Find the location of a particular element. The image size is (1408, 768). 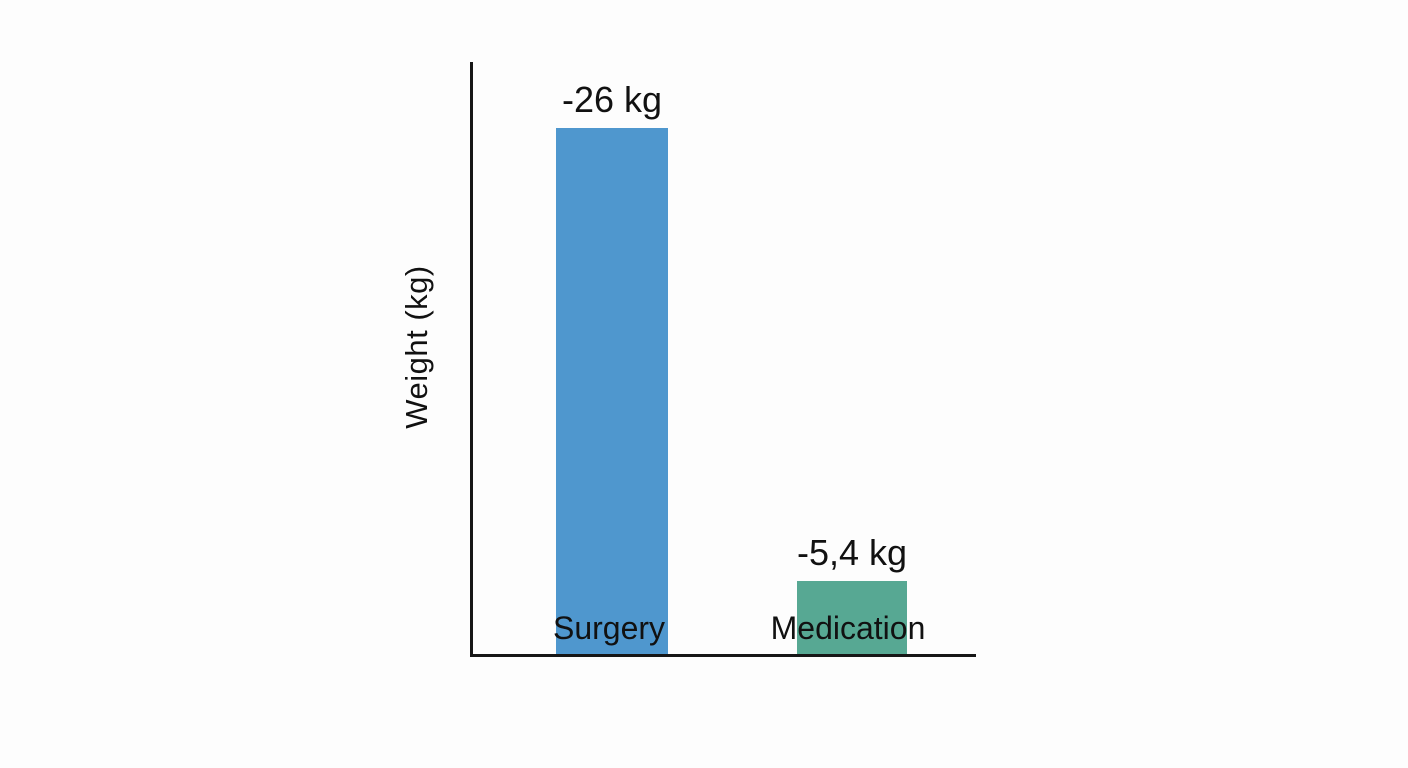

bar-medication is located at coordinates (852, 617).